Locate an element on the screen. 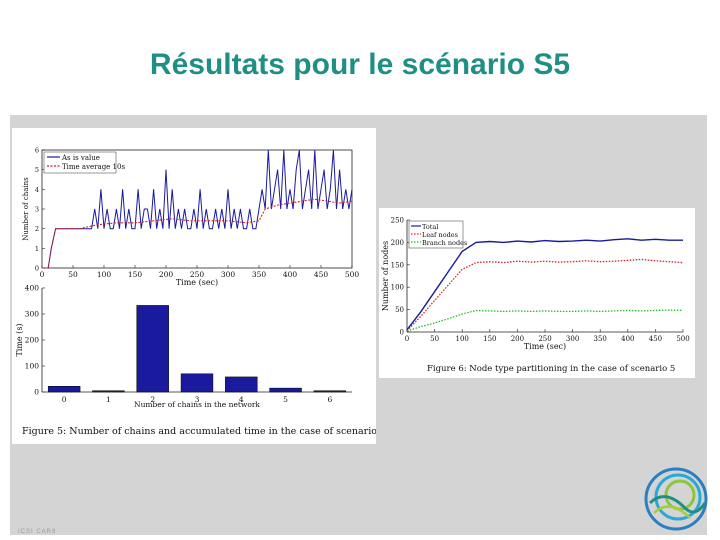 Image resolution: width=720 pixels, height=540 pixels. y-tick-label: 250 is located at coordinates (397, 221).